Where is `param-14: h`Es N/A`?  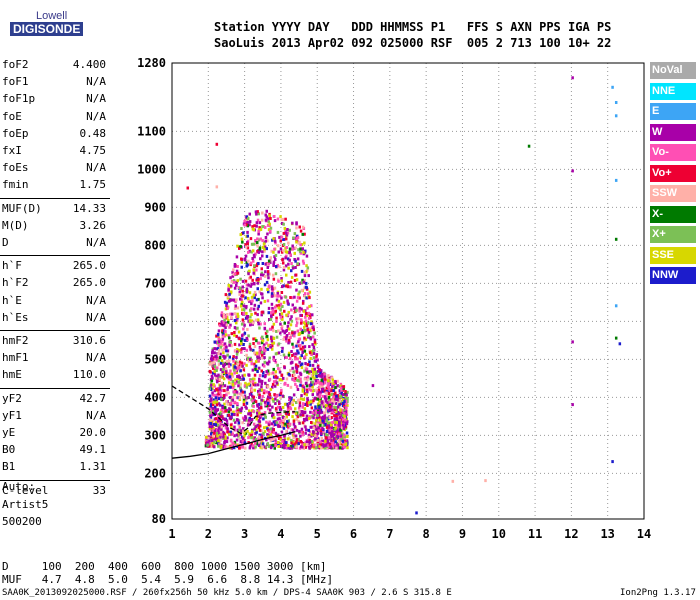
param-14: h`Es N/A is located at coordinates (54, 320).